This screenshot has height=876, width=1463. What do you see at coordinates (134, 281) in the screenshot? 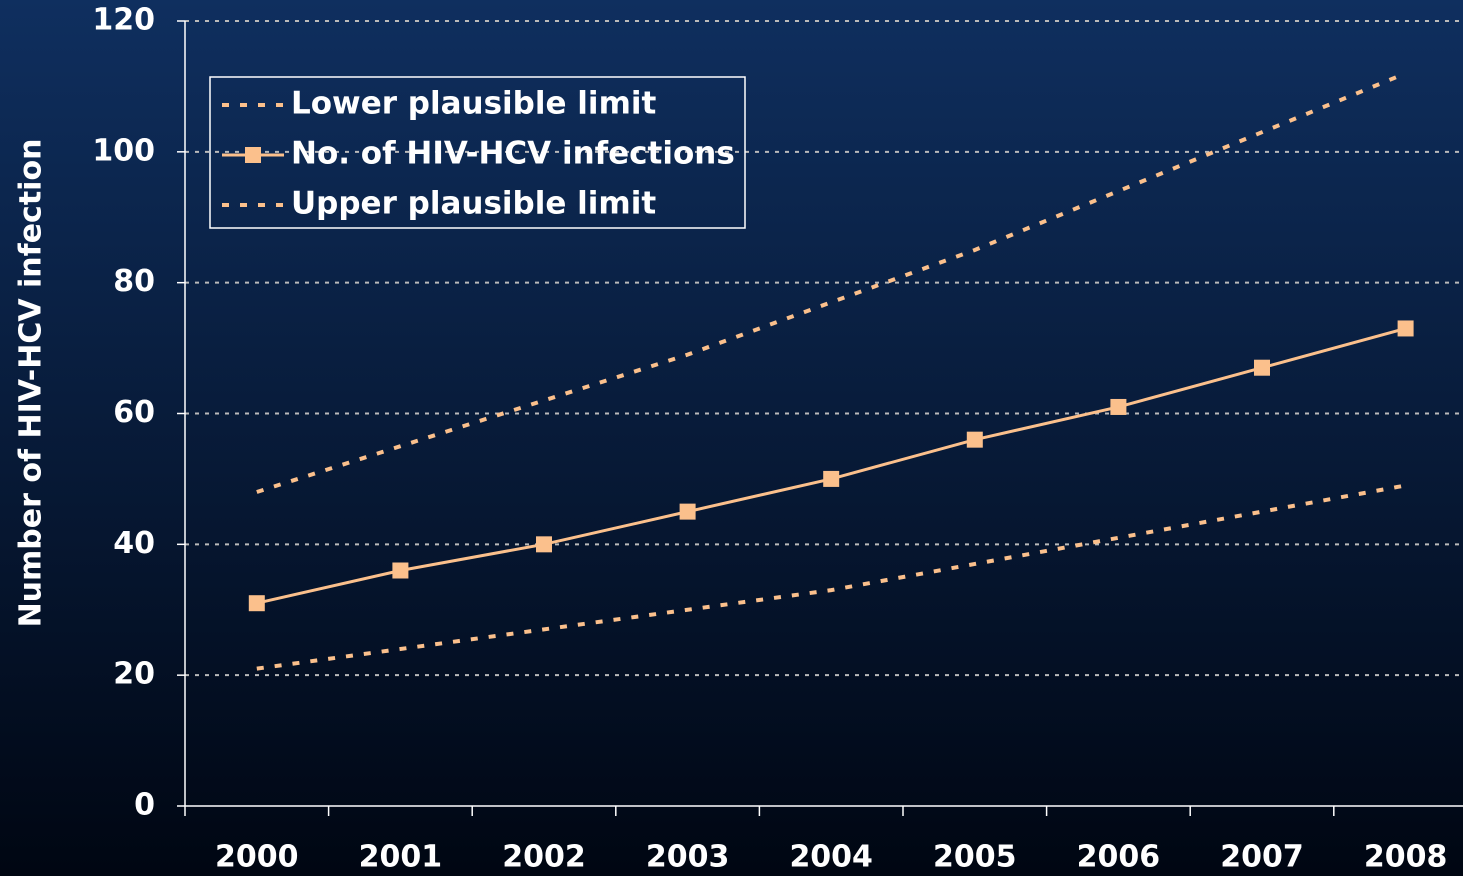
I see `y-tick-label: 80` at bounding box center [134, 281].